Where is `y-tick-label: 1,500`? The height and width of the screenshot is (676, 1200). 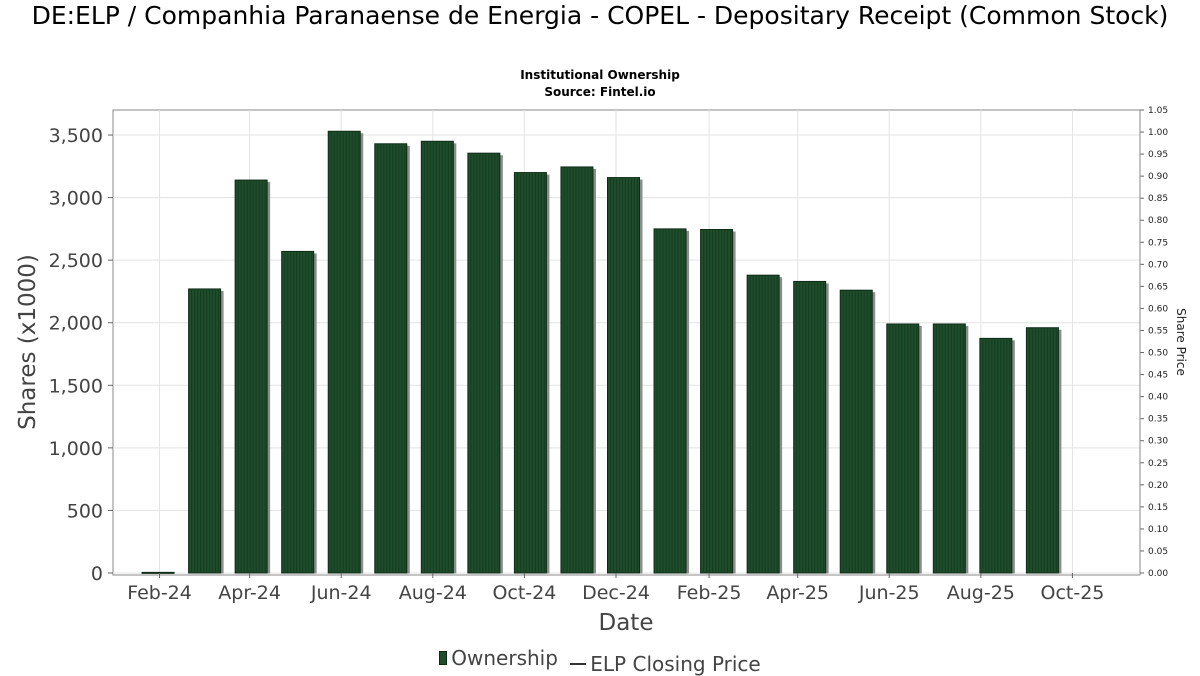
y-tick-label: 1,500 is located at coordinates (76, 386).